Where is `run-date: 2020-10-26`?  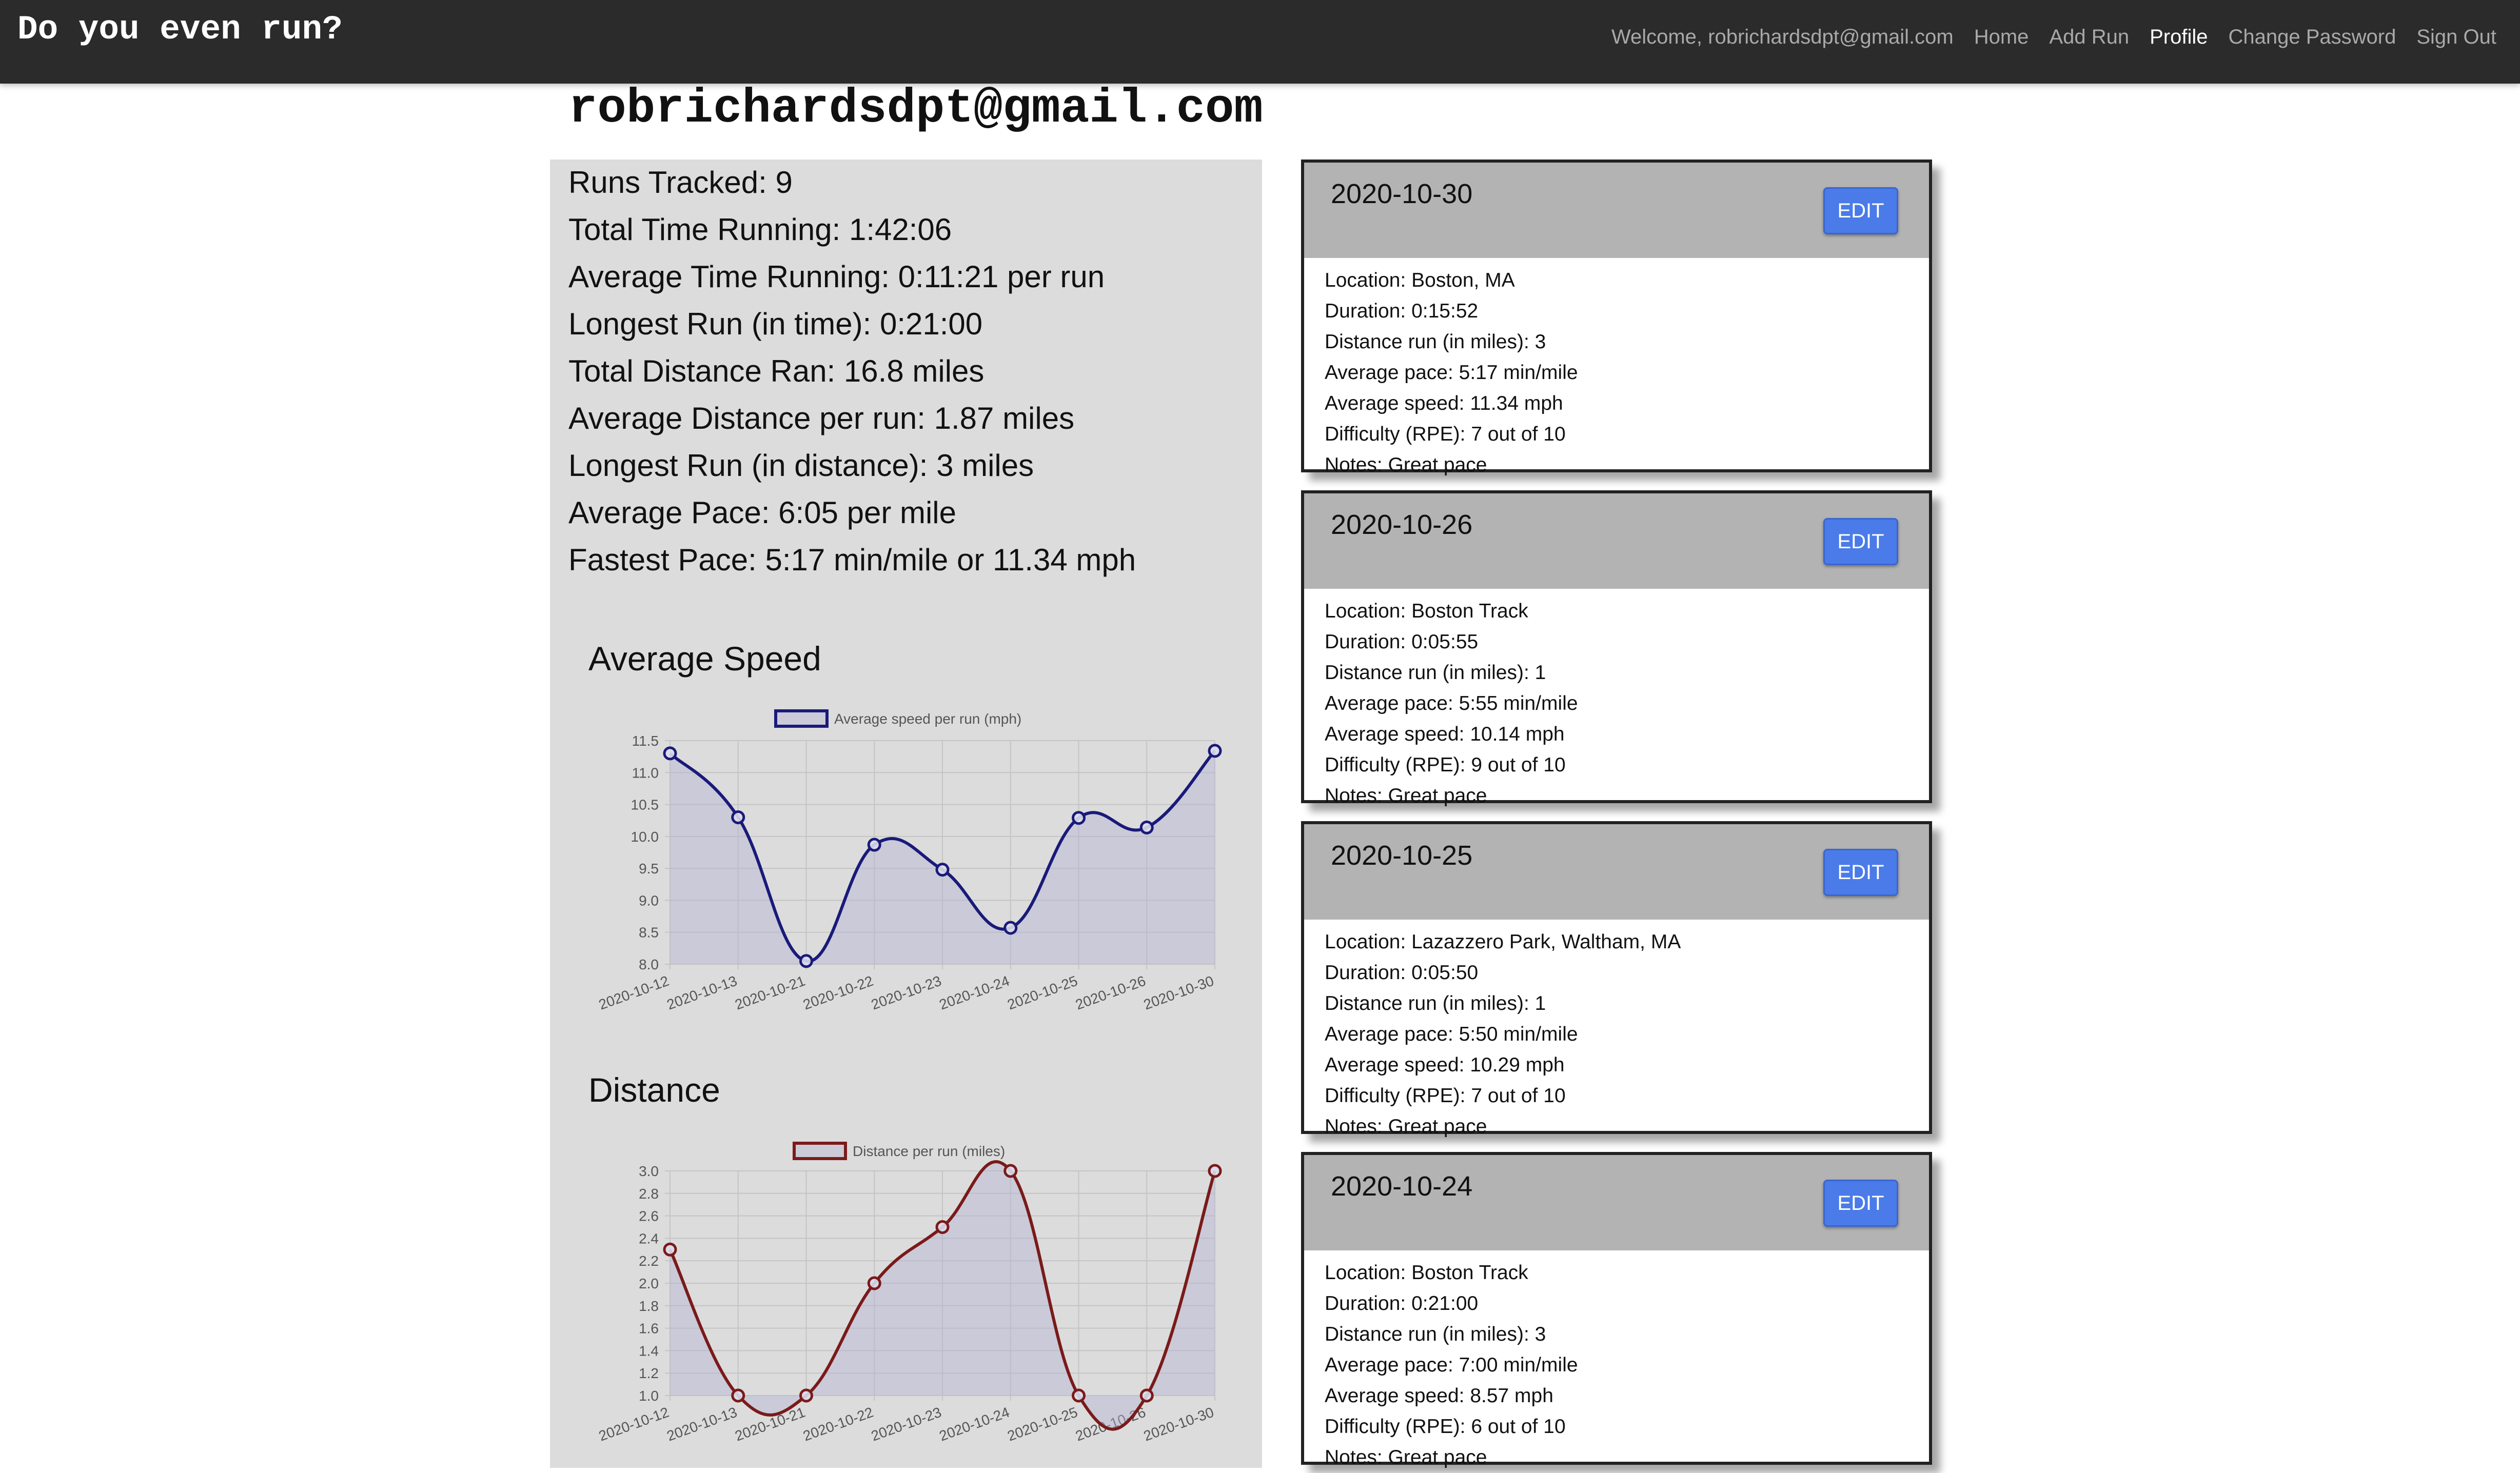
run-date: 2020-10-26 is located at coordinates (1402, 525).